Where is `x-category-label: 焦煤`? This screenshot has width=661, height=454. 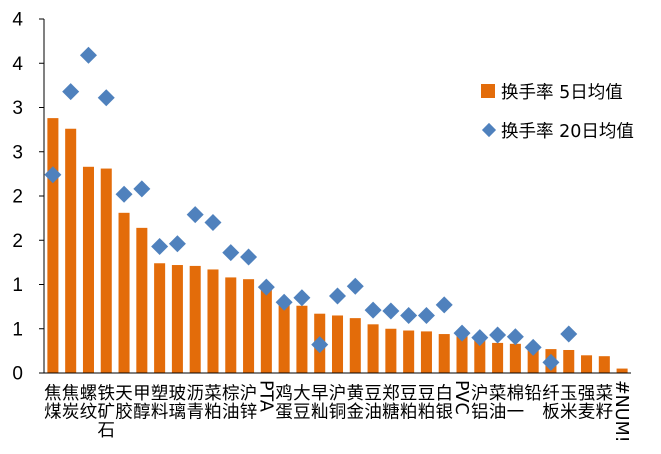
x-category-label: 焦煤 is located at coordinates (53, 403).